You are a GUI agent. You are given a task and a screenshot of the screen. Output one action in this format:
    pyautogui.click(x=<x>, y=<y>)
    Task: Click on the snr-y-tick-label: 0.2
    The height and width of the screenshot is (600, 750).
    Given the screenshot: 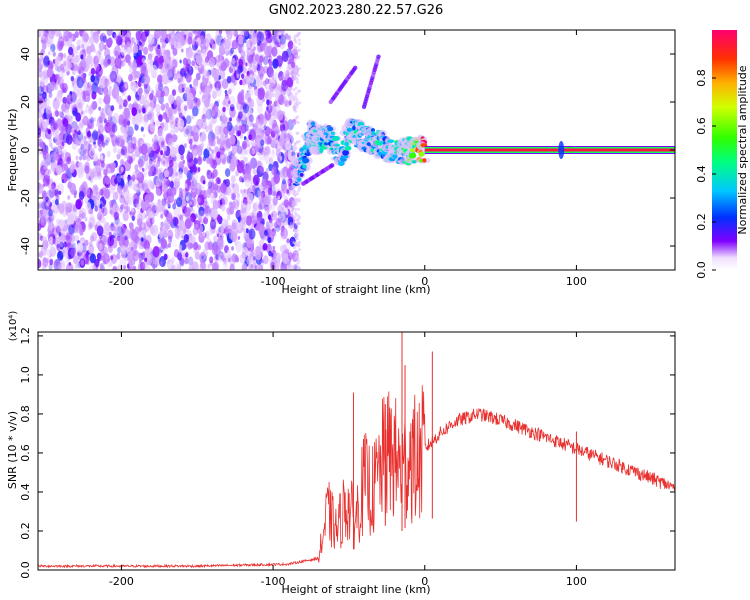 What is the action you would take?
    pyautogui.click(x=25, y=531)
    